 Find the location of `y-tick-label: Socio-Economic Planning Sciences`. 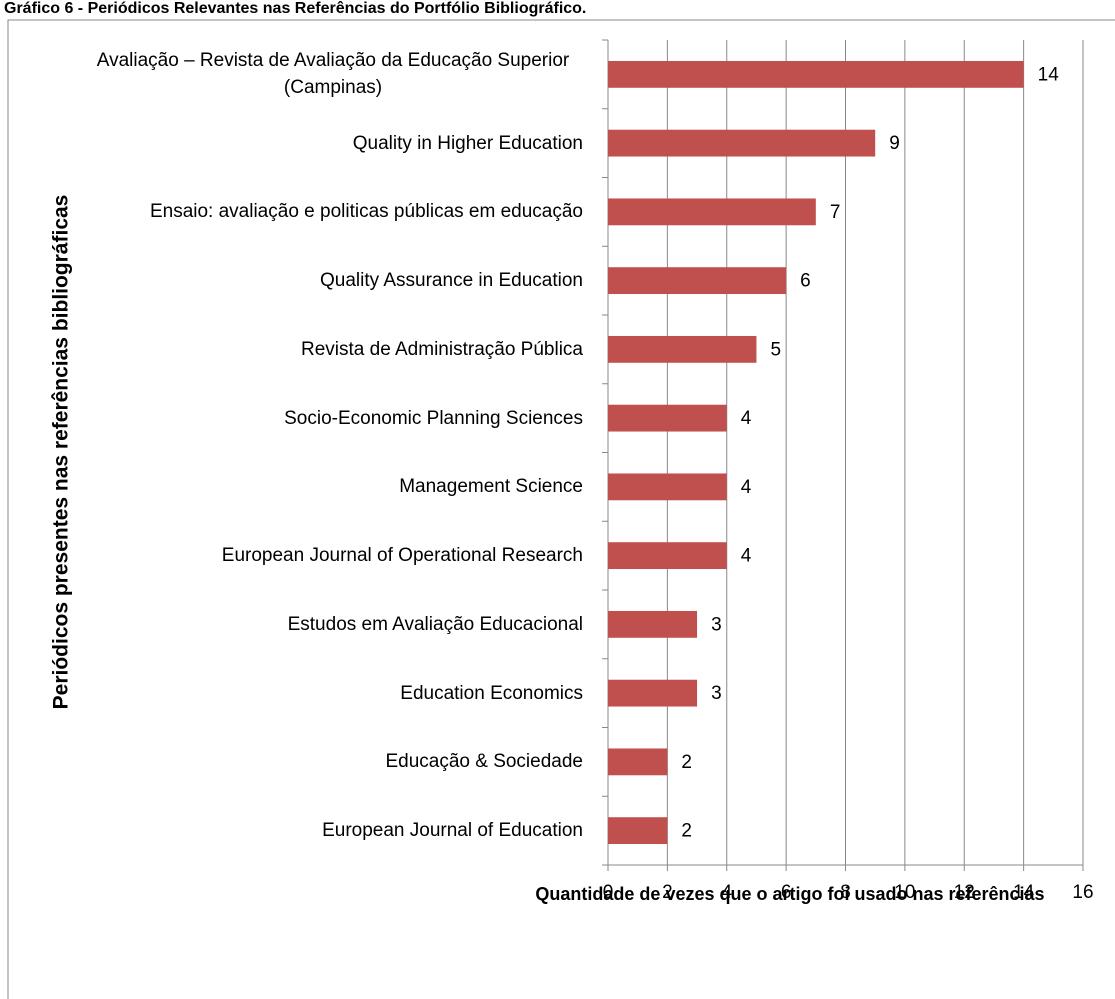

y-tick-label: Socio-Economic Planning Sciences is located at coordinates (333, 418).